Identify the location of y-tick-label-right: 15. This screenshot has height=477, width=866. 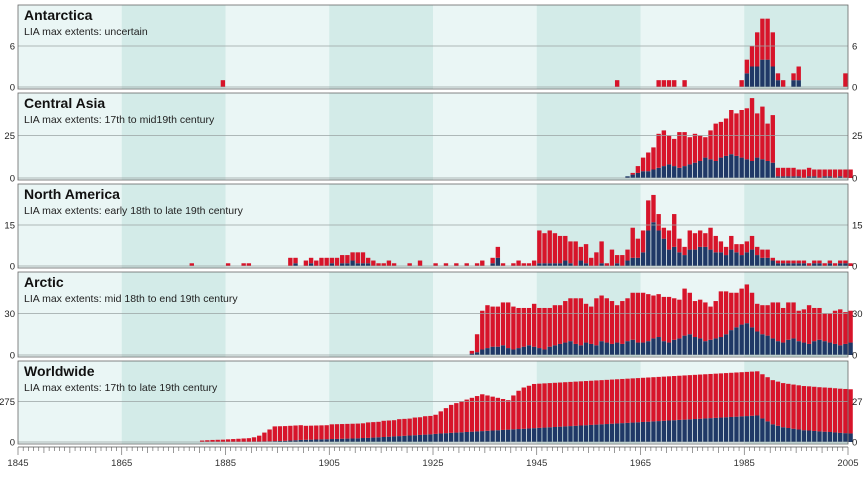
(857, 226).